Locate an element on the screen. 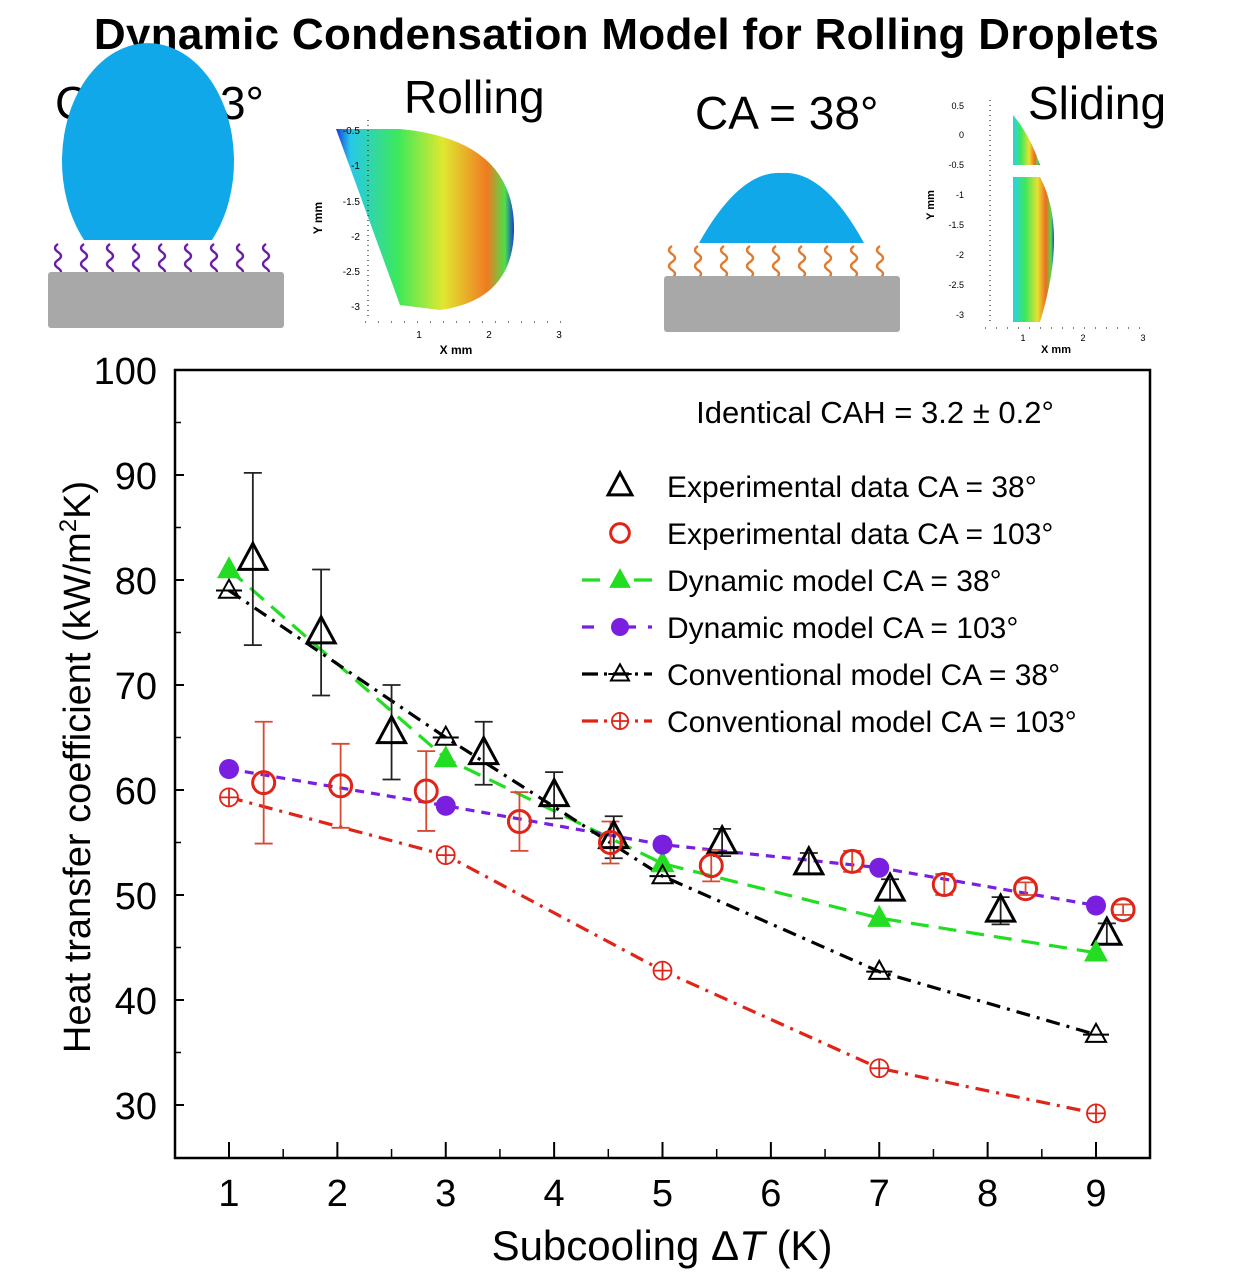 The width and height of the screenshot is (1253, 1280). tick-label: 2 is located at coordinates (1082, 338).